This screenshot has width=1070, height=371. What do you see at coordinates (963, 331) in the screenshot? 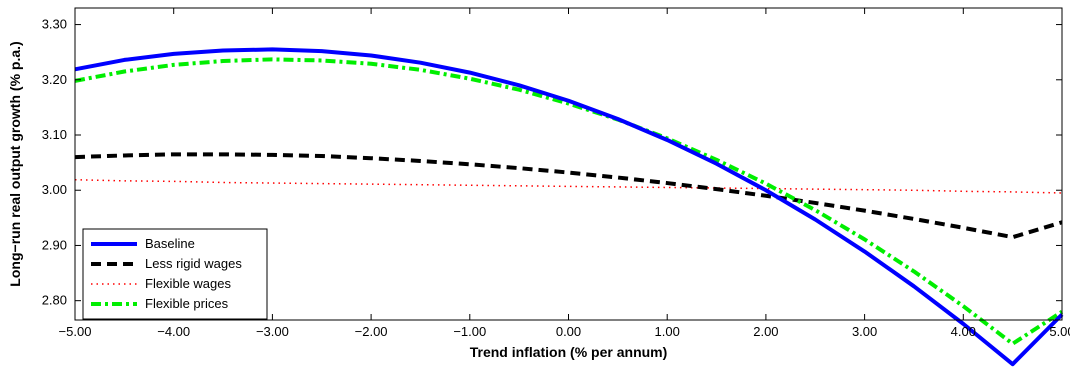
I see `x-tick-label: 4.00` at bounding box center [963, 331].